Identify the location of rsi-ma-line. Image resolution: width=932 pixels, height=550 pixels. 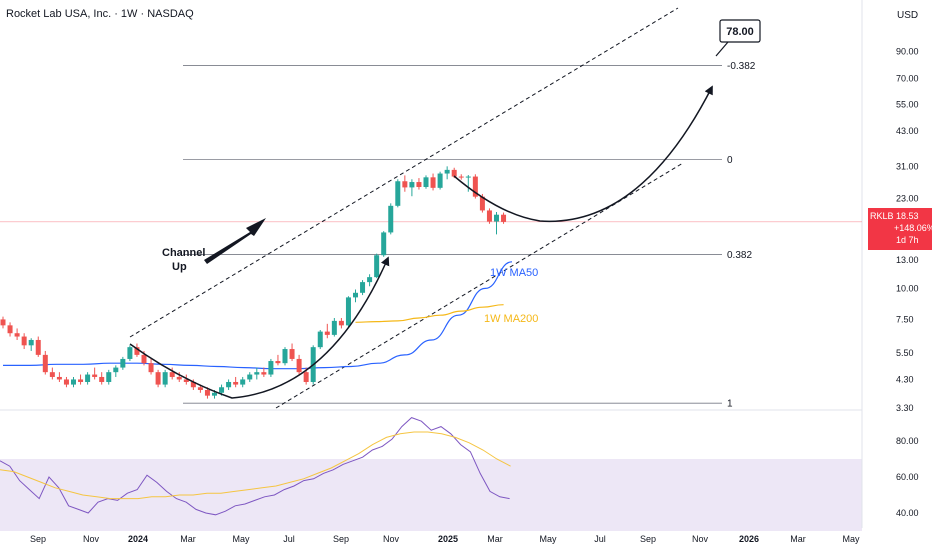
(255, 465).